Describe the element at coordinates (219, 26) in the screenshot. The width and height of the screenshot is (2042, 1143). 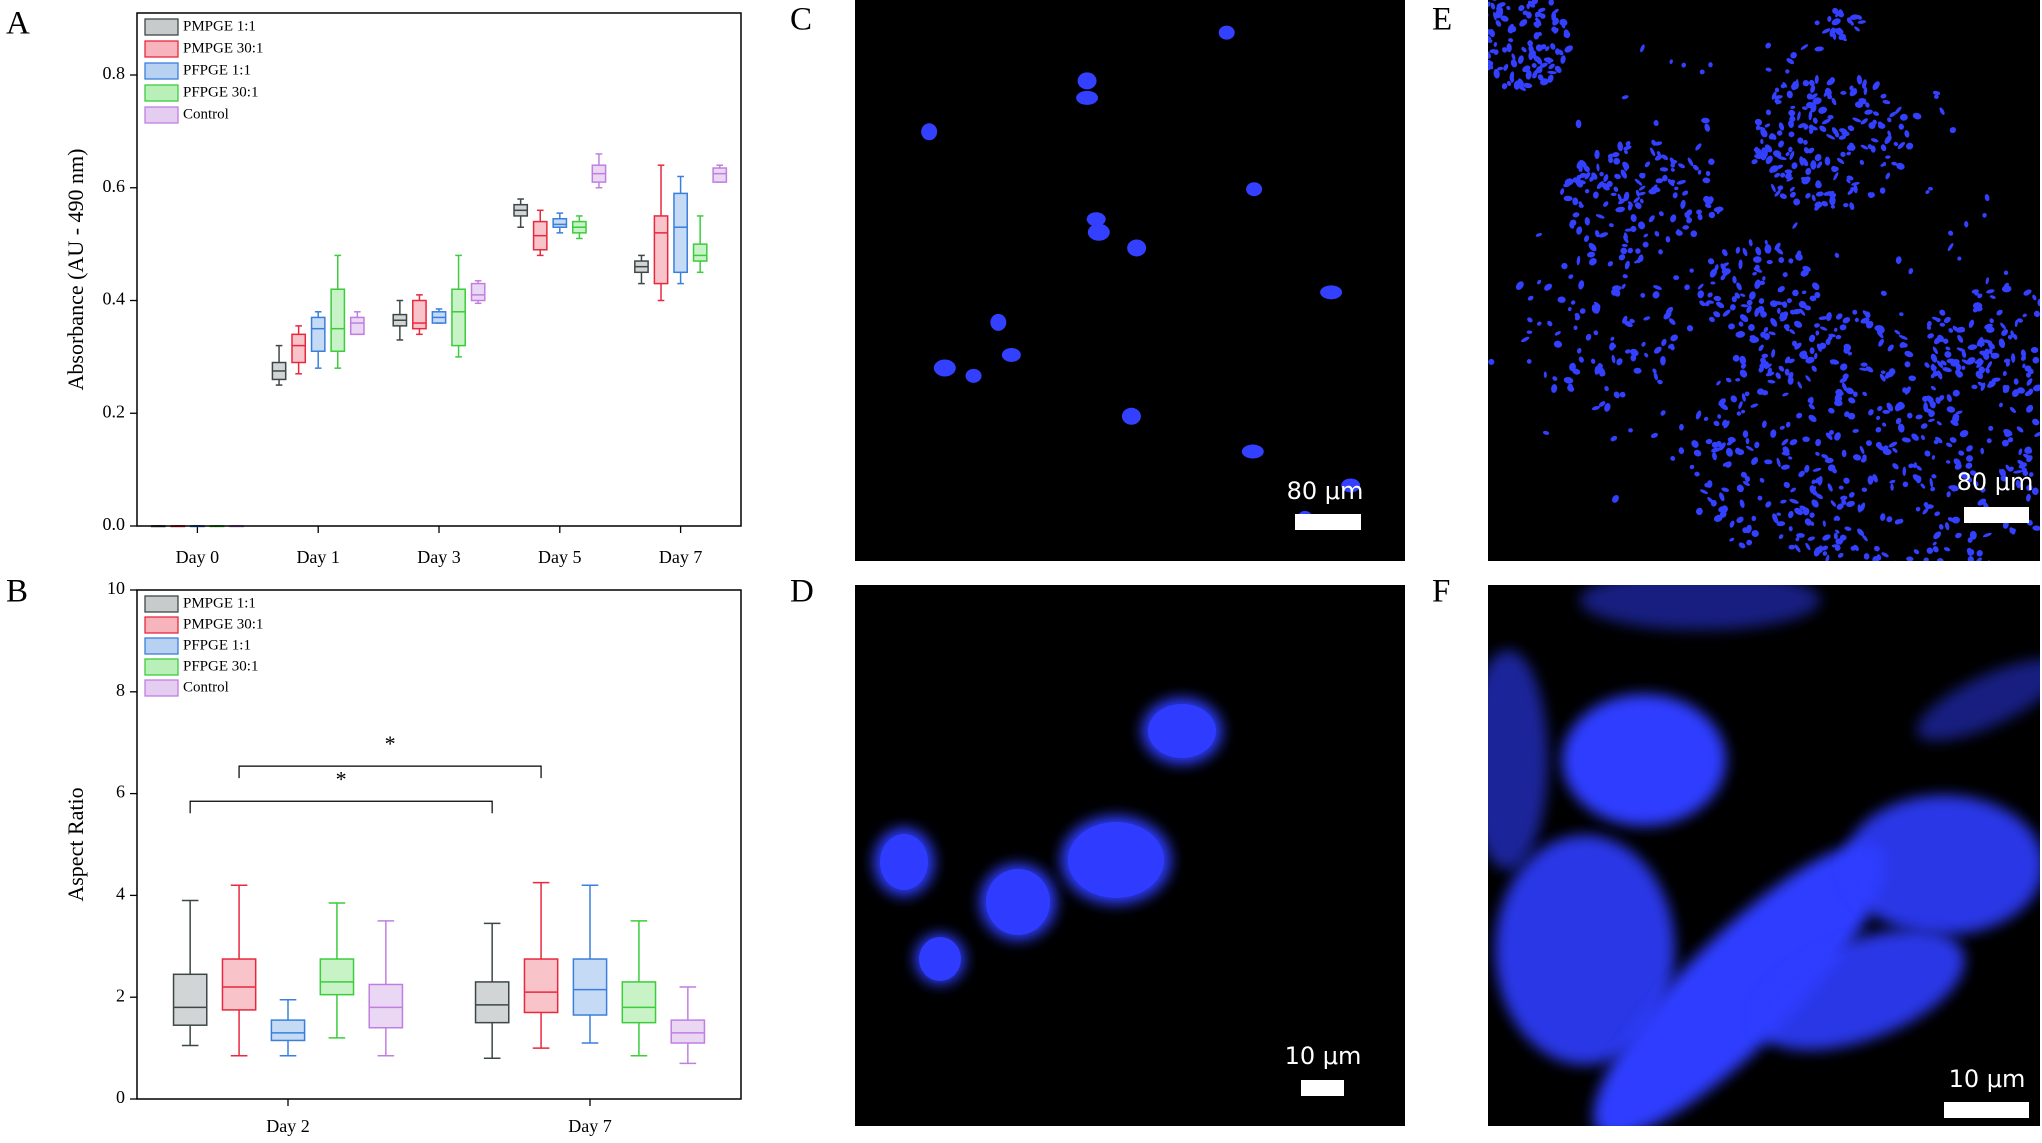
I see `legend-label: PMPGE 1:1` at that location.